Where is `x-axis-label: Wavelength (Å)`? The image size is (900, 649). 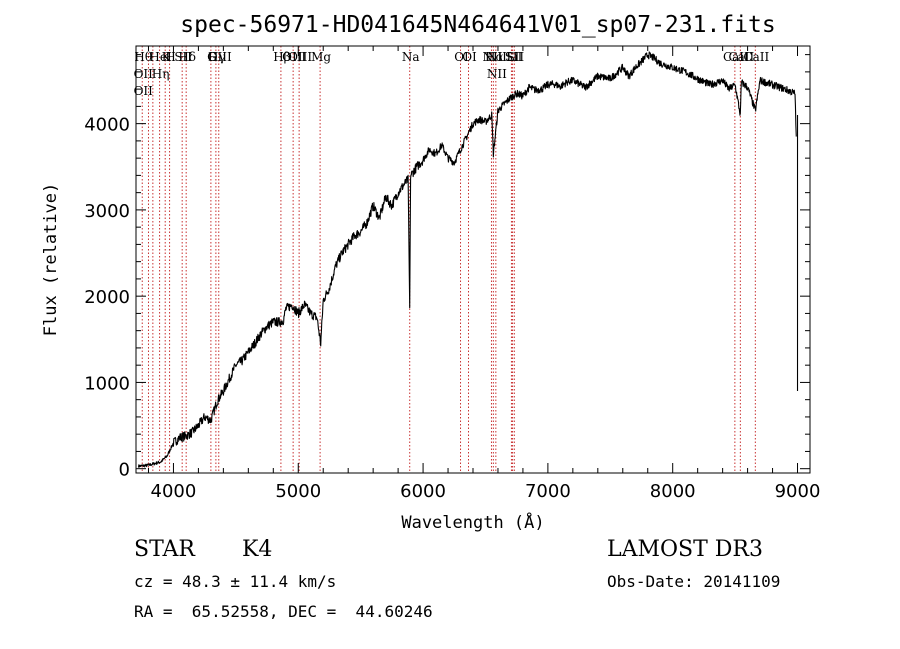
x-axis-label: Wavelength (Å) is located at coordinates (472, 522).